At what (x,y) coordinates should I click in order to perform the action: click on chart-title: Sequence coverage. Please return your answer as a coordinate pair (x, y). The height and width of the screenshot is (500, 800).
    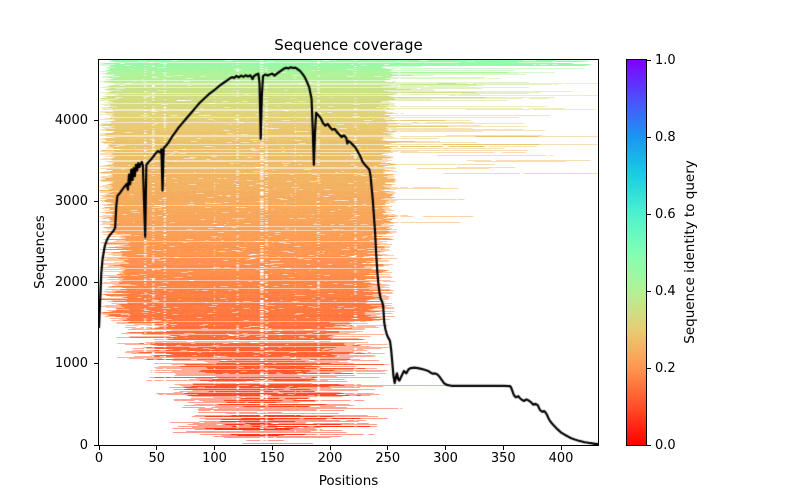
    Looking at the image, I should click on (348, 45).